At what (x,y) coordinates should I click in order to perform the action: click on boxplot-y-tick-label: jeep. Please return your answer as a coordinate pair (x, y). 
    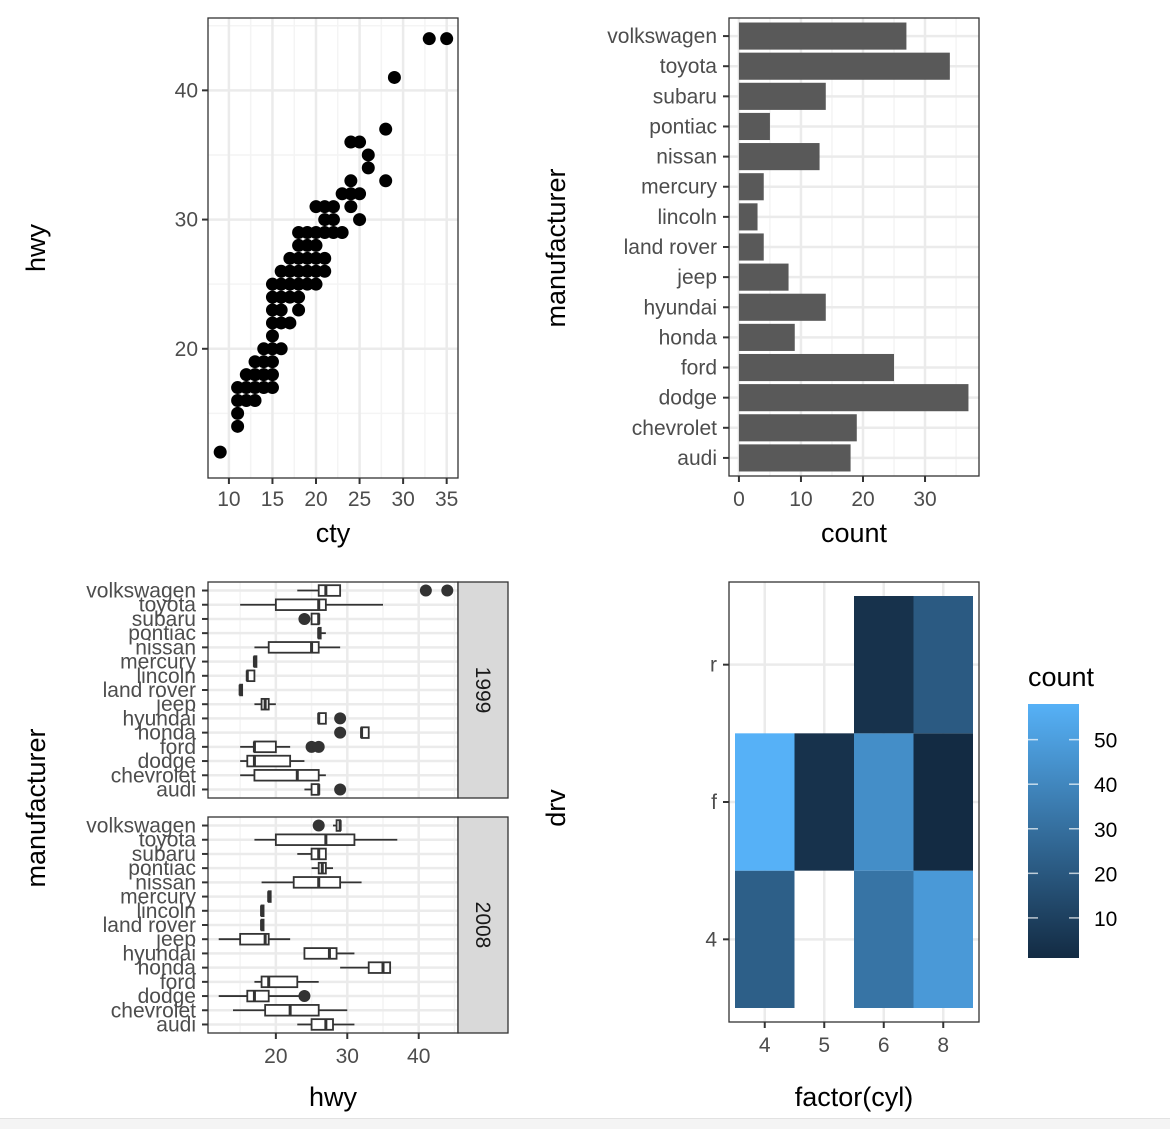
    Looking at the image, I should click on (175, 704).